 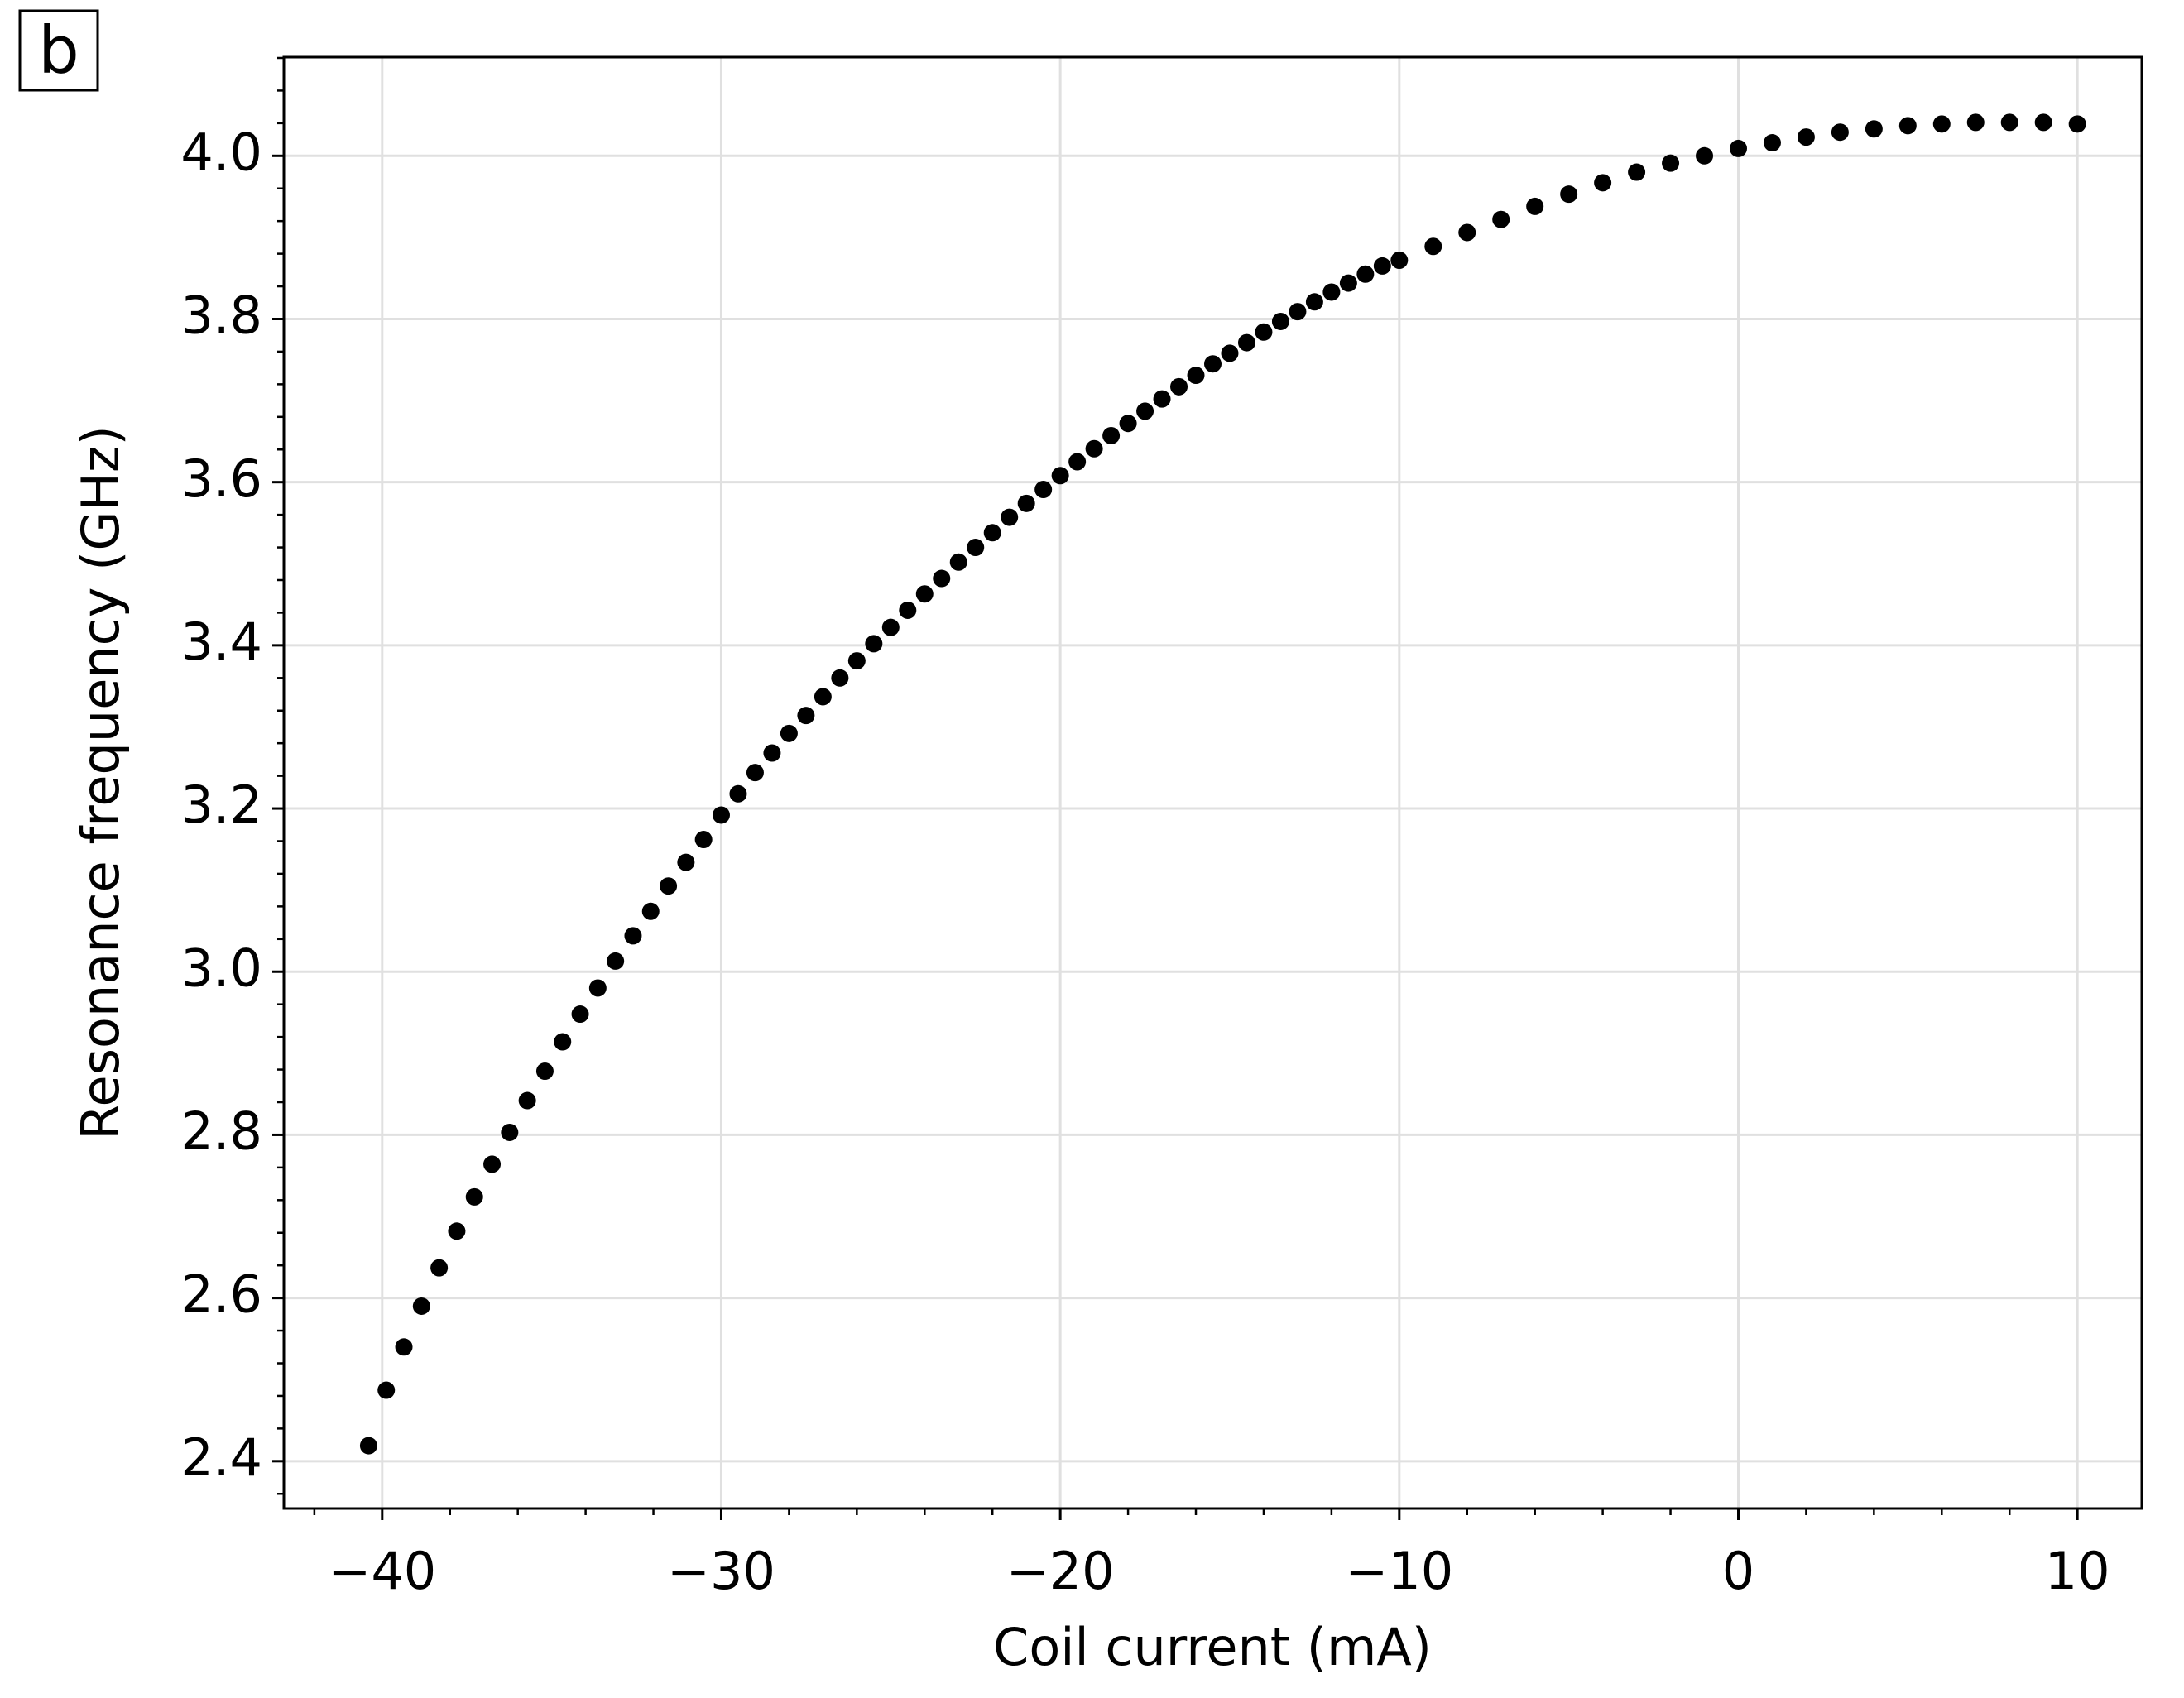 What do you see at coordinates (1399, 1571) in the screenshot?
I see `x-tick-label: −10` at bounding box center [1399, 1571].